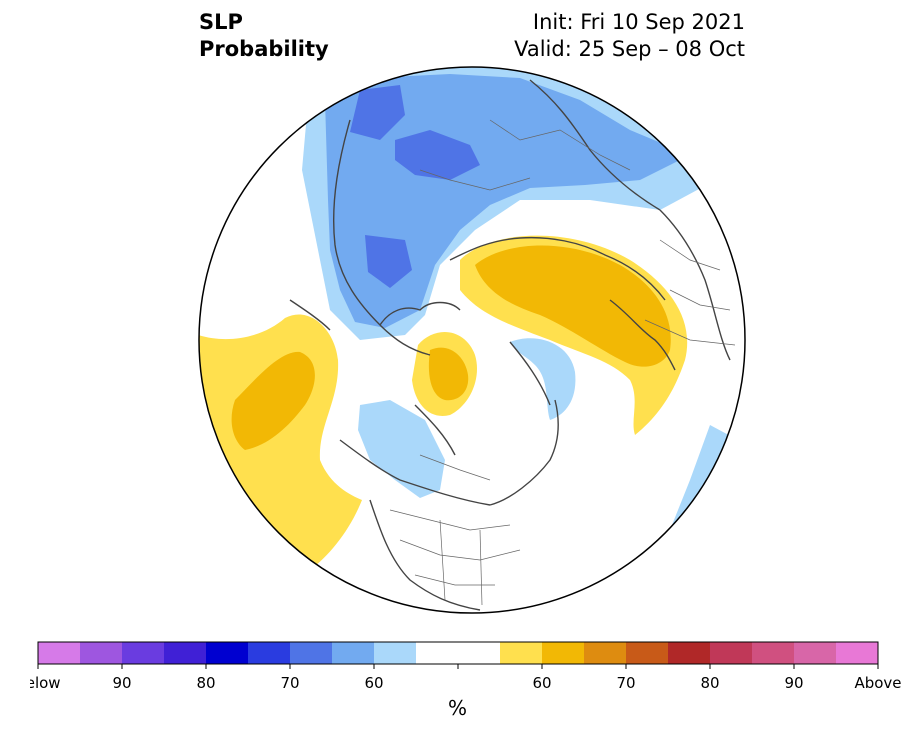  Describe the element at coordinates (448, 374) in the screenshot. I see `prob-above-60-region-pole` at that location.